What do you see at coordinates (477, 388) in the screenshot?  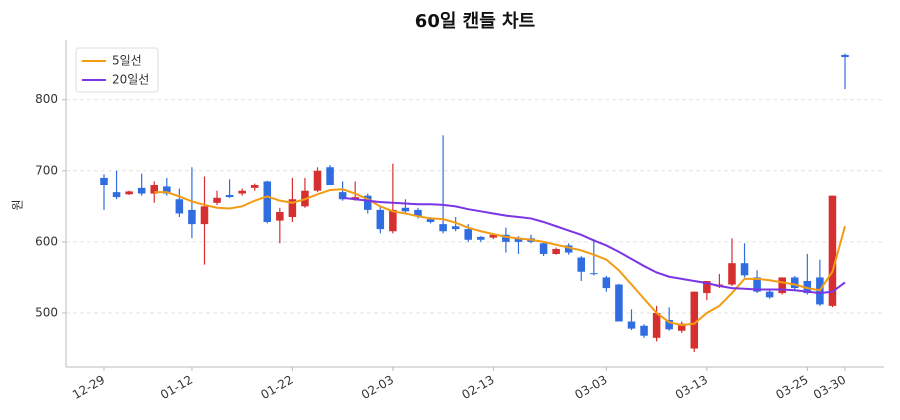 I see `x-tick-label: 02-13` at bounding box center [477, 388].